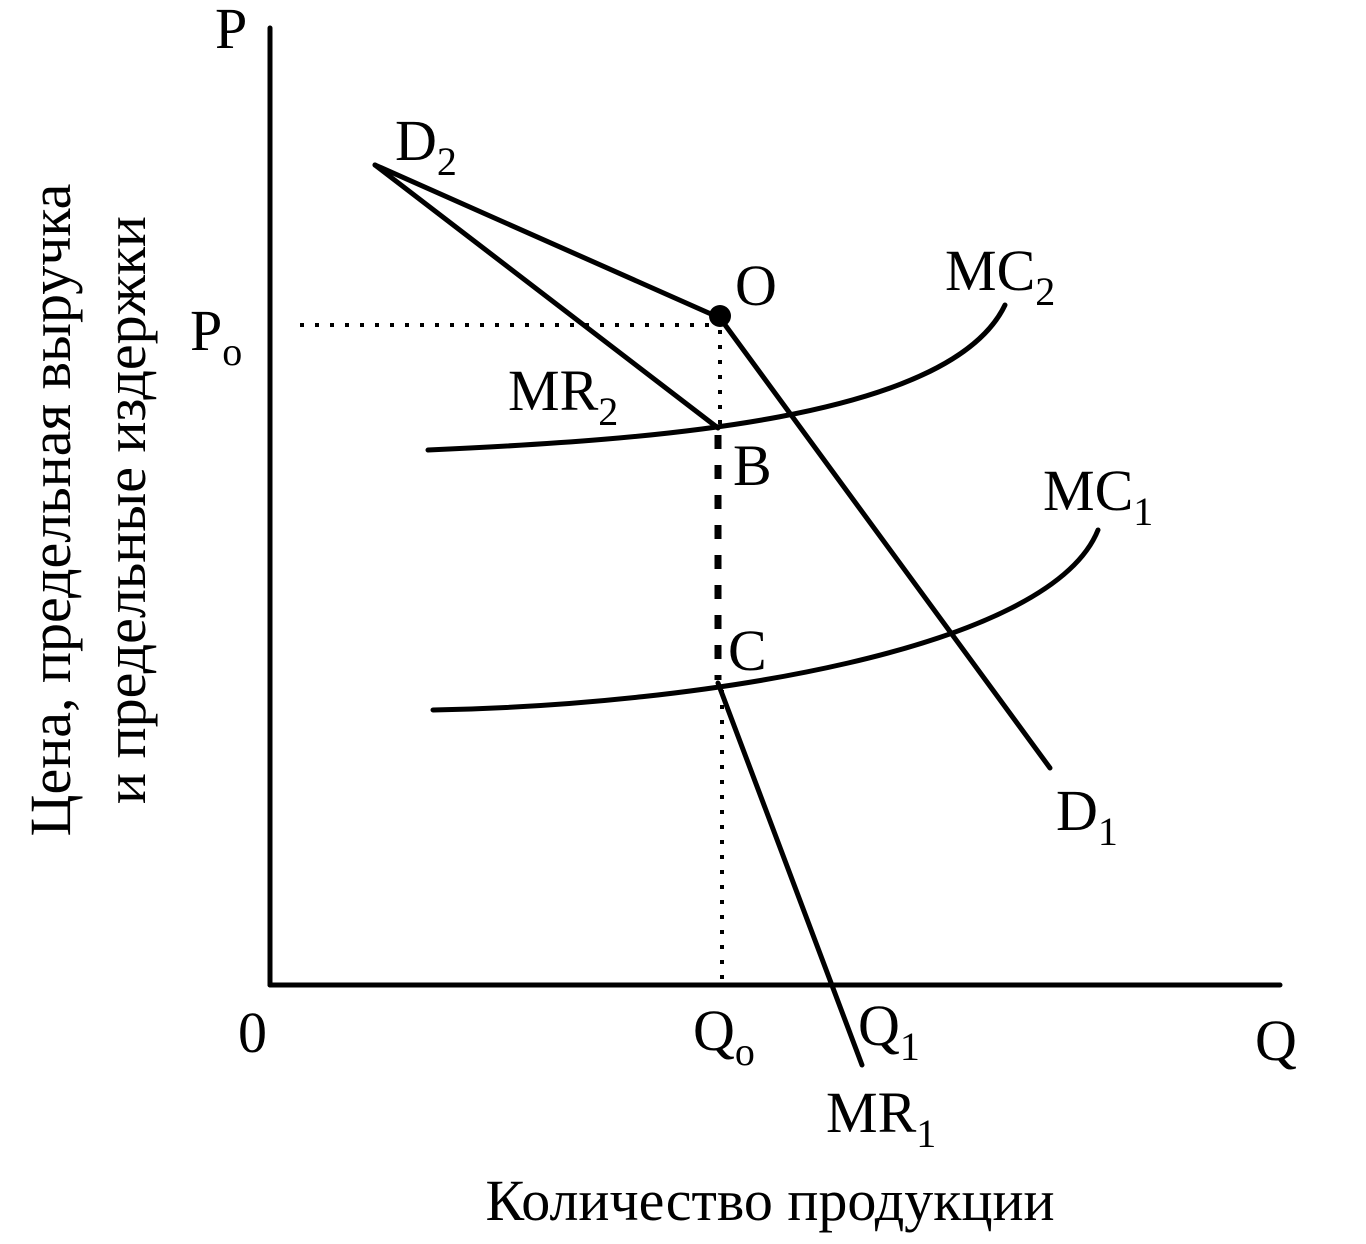 The height and width of the screenshot is (1244, 1366). I want to click on point-label: O, so click(756, 285).